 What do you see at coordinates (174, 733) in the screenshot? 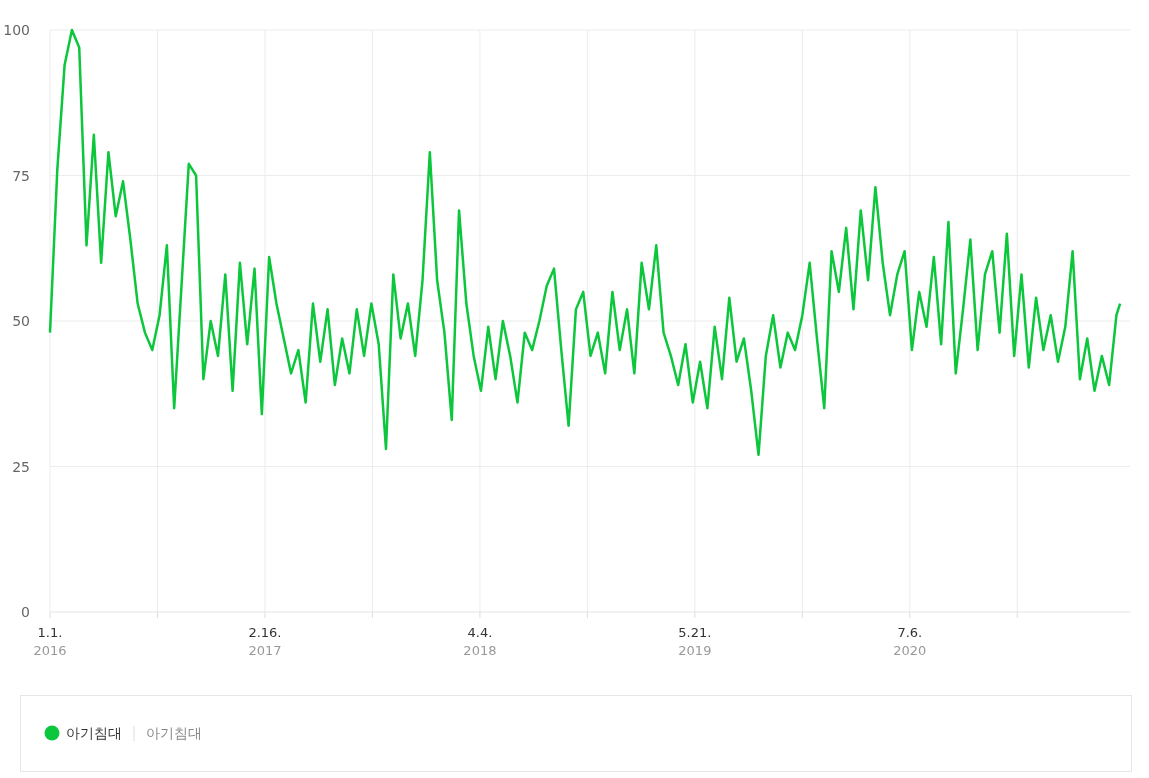
I see `text: 아기침대` at bounding box center [174, 733].